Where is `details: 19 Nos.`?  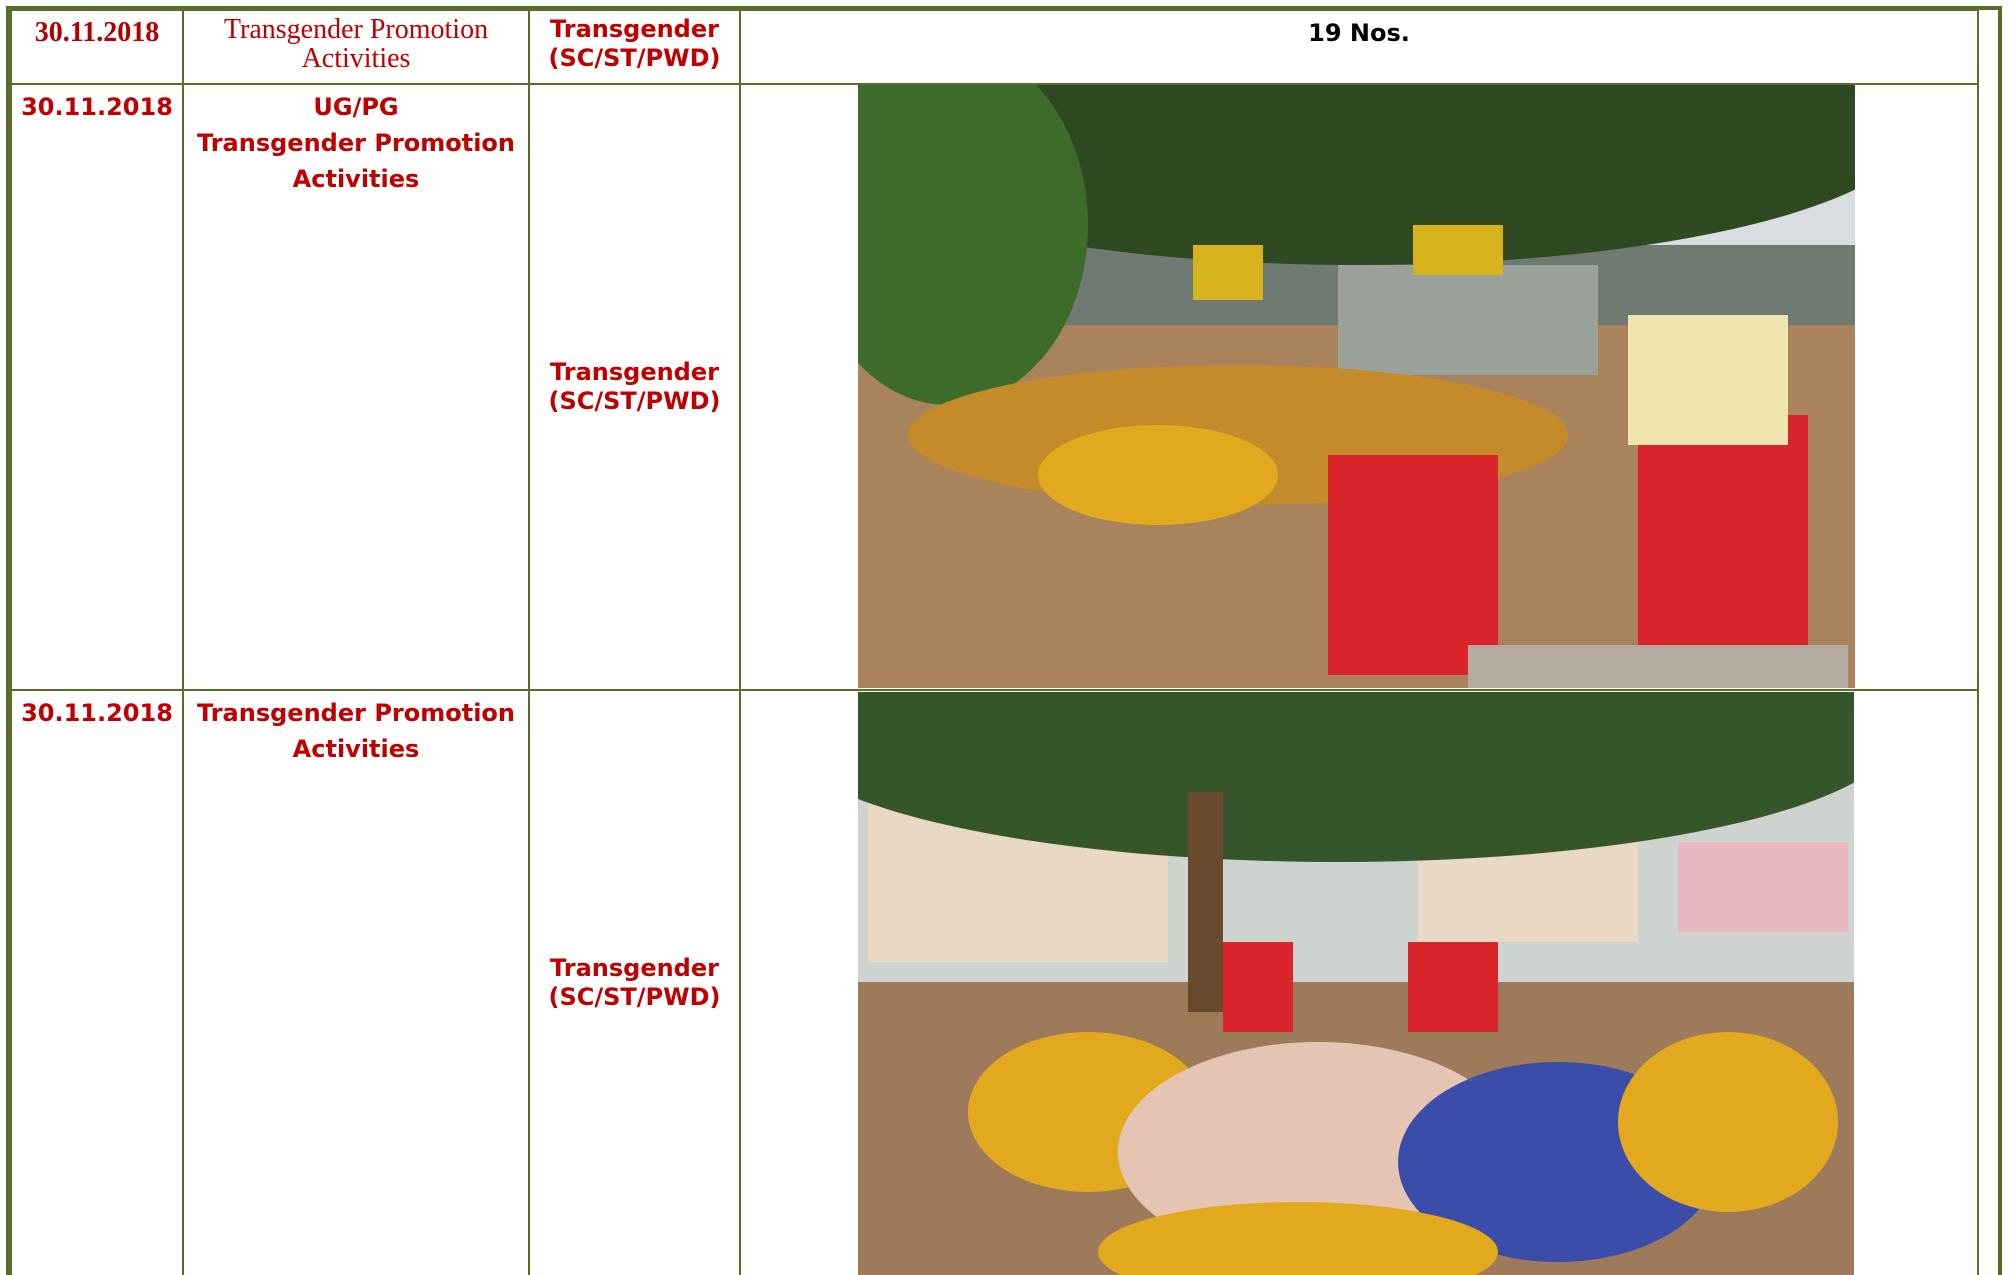
details: 19 Nos. is located at coordinates (1359, 33).